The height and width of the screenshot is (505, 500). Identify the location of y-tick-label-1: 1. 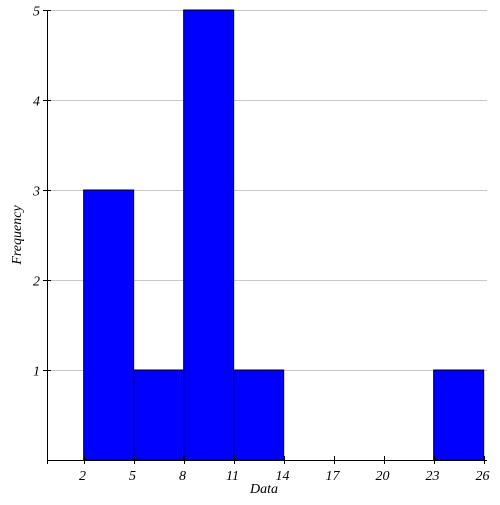
(36, 372).